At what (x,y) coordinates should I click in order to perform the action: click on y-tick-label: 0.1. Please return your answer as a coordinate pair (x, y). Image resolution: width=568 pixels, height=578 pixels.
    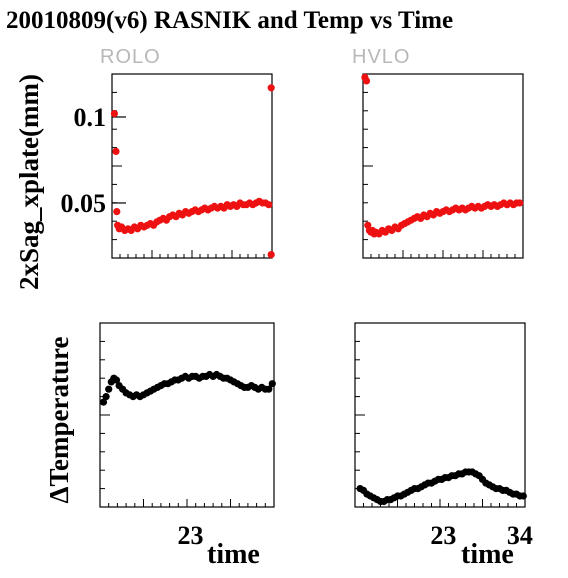
    Looking at the image, I should click on (90, 117).